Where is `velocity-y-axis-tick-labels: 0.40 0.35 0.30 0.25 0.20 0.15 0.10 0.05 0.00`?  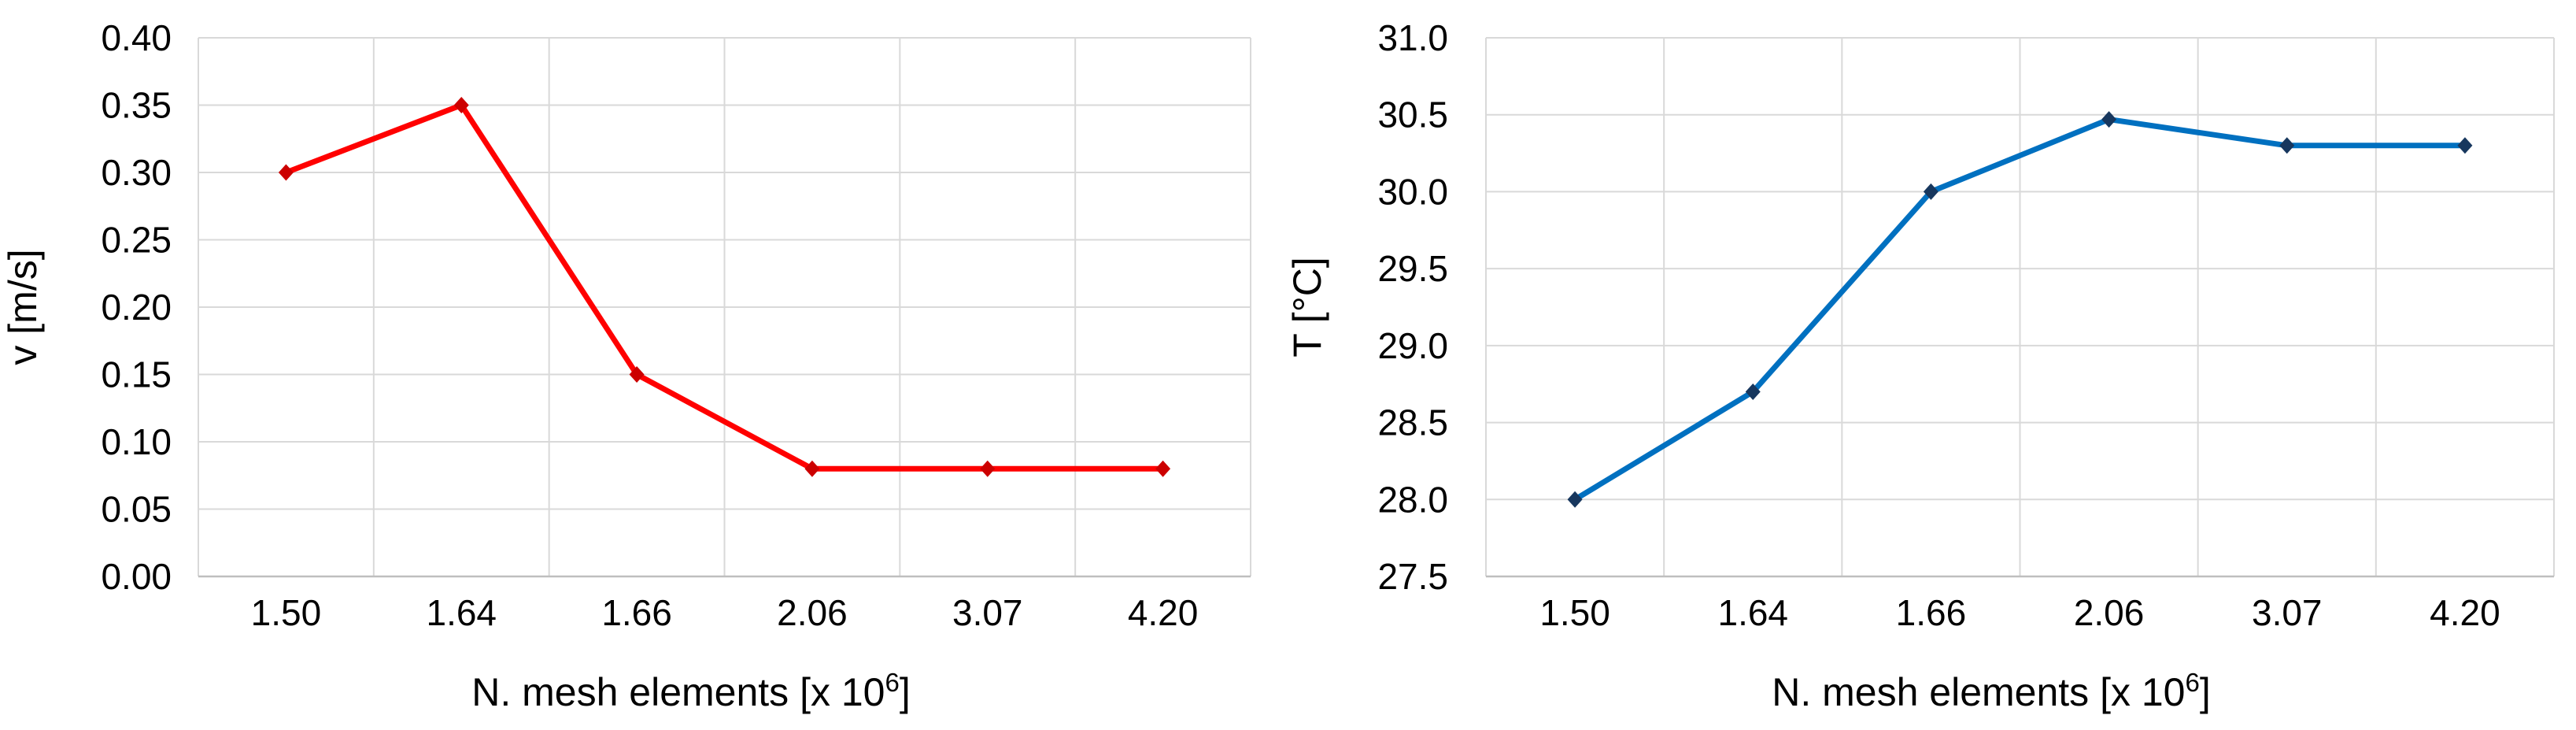 velocity-y-axis-tick-labels: 0.40 0.35 0.30 0.25 0.20 0.15 0.10 0.05 0.00 is located at coordinates (136, 307).